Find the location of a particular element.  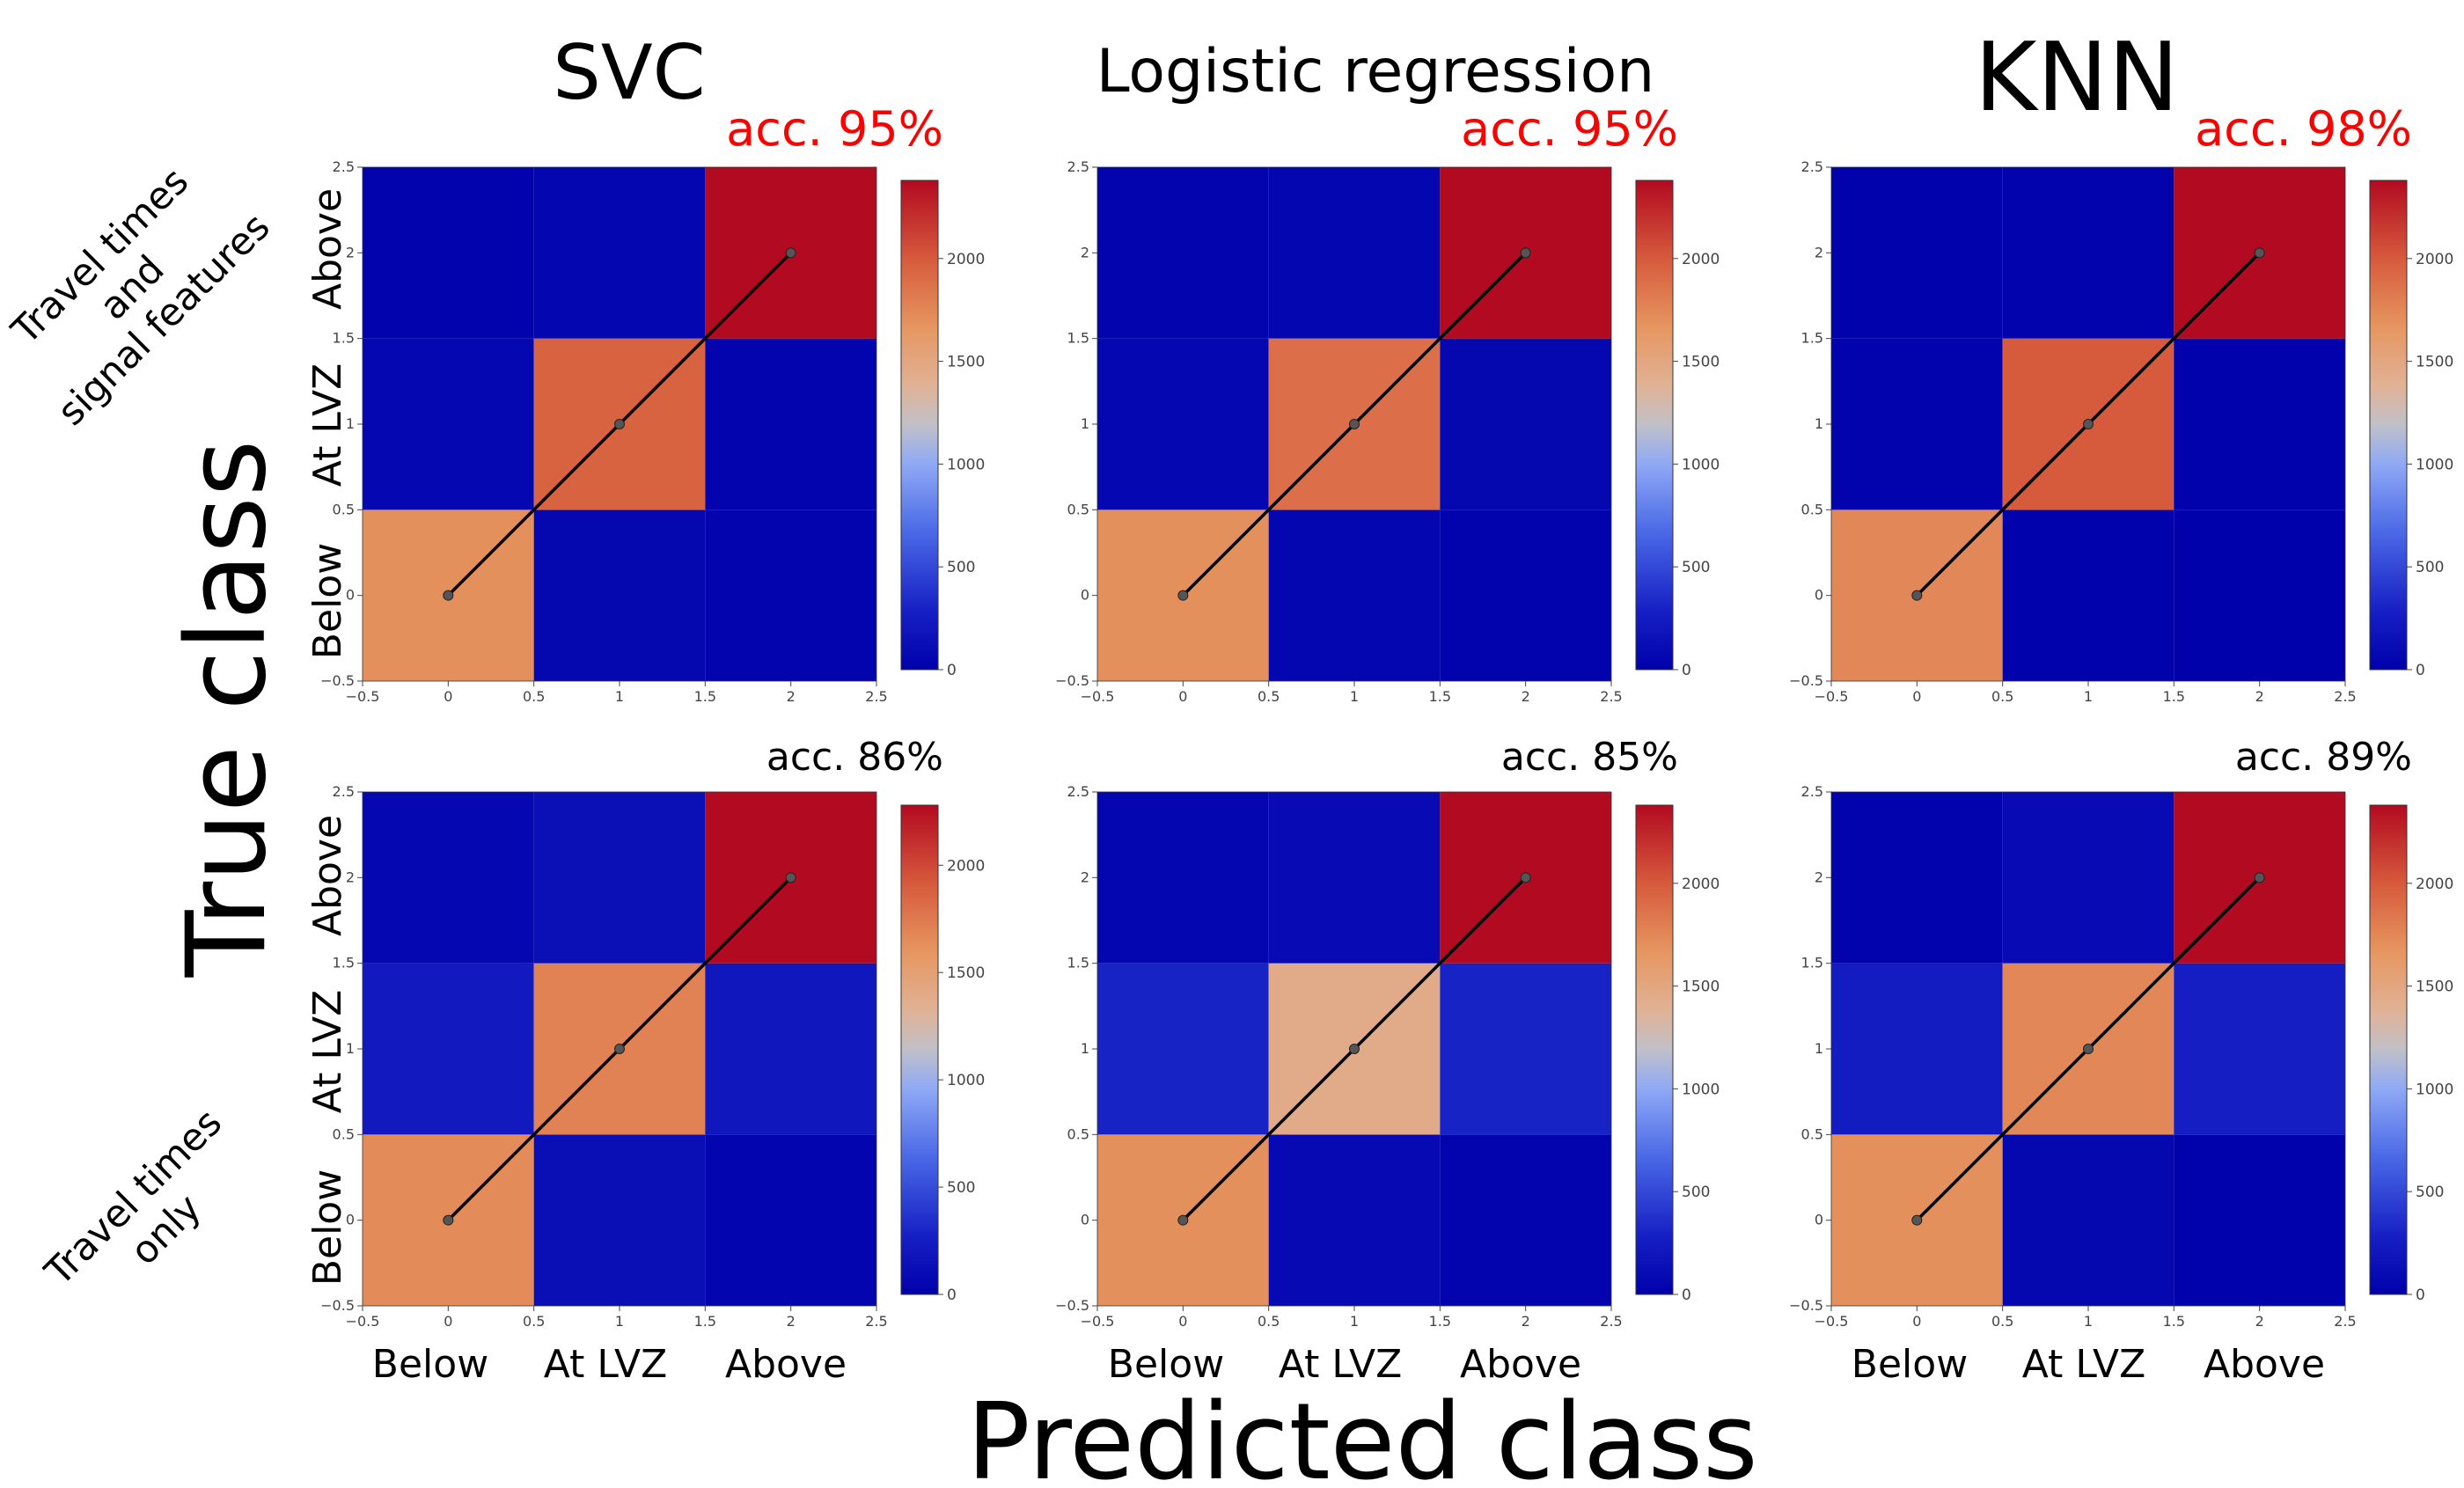

row-label-bottom: Travel times only is located at coordinates (133, 1198).